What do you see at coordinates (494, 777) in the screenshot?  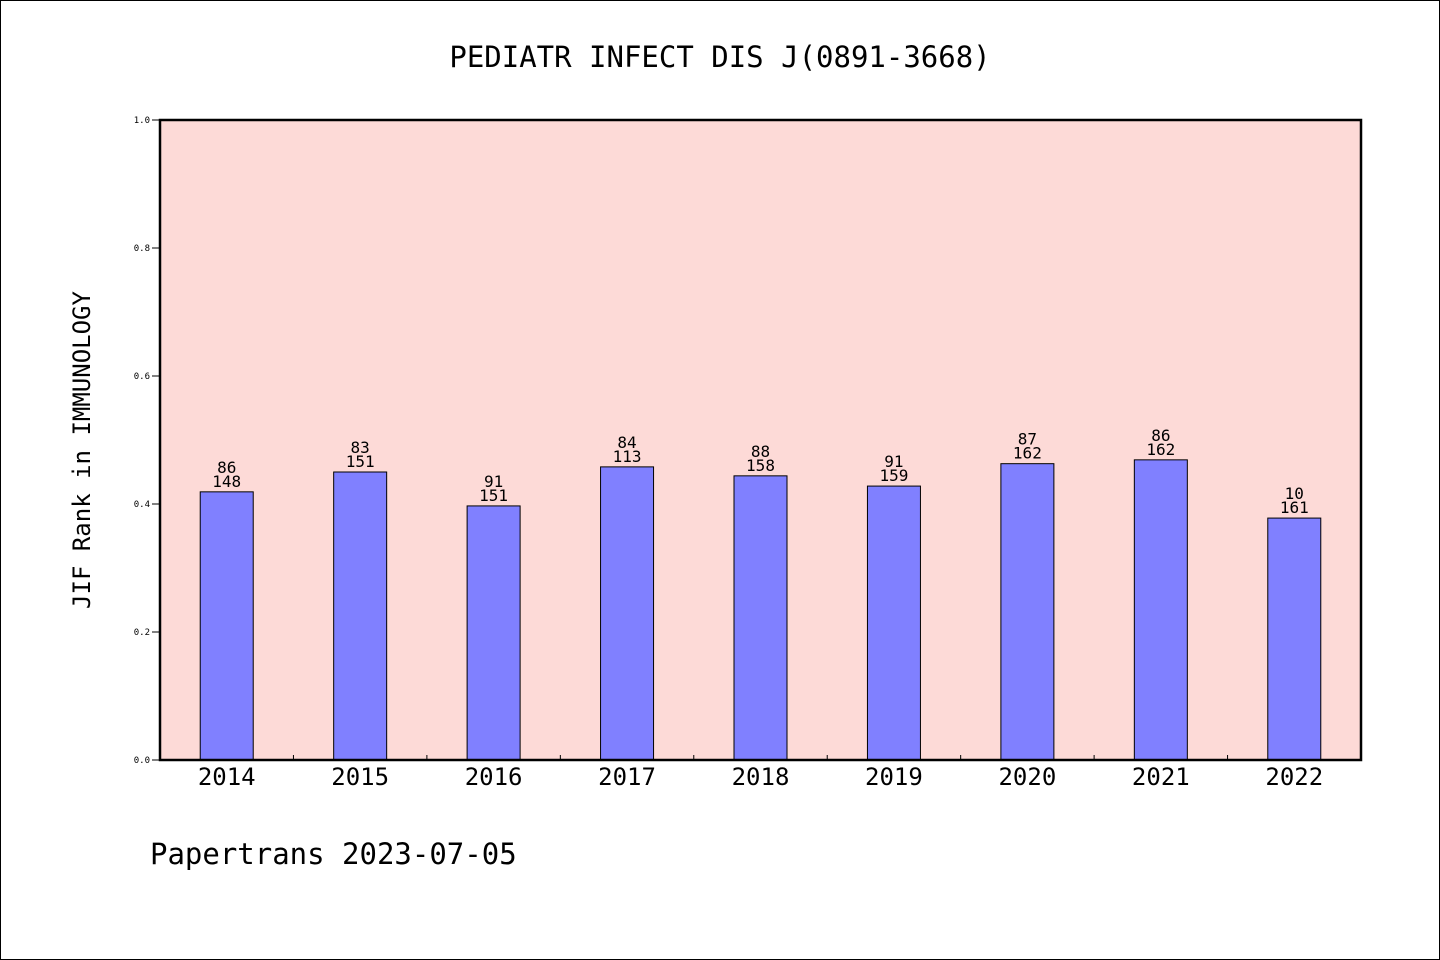 I see `x-tick-label-2016: 2016` at bounding box center [494, 777].